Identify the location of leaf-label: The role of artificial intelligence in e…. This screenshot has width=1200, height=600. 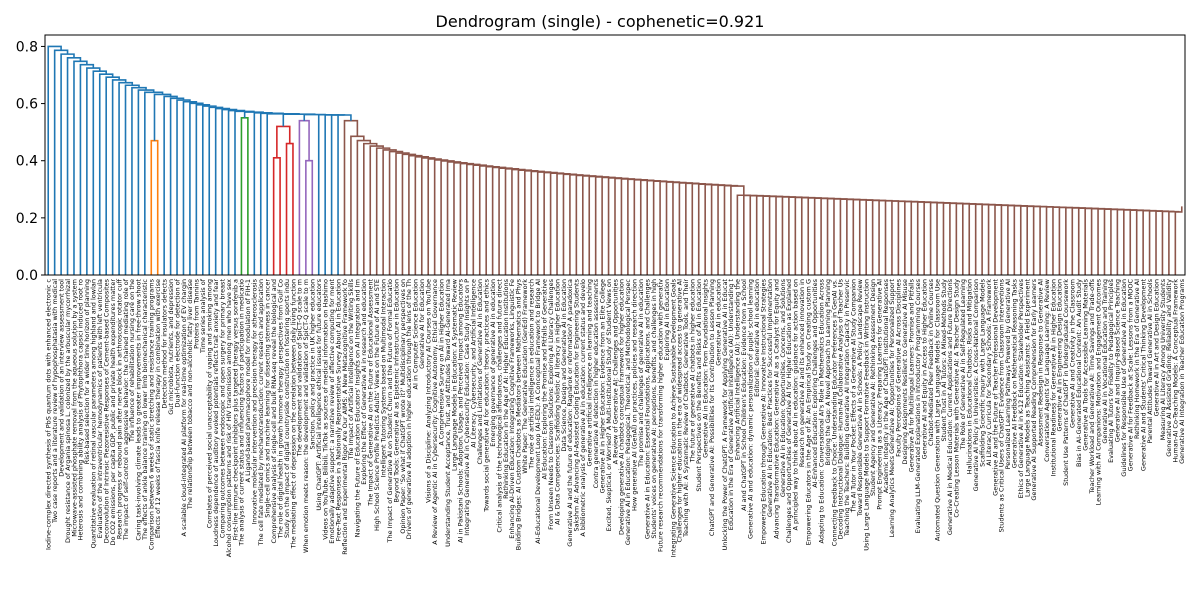
(532, 374).